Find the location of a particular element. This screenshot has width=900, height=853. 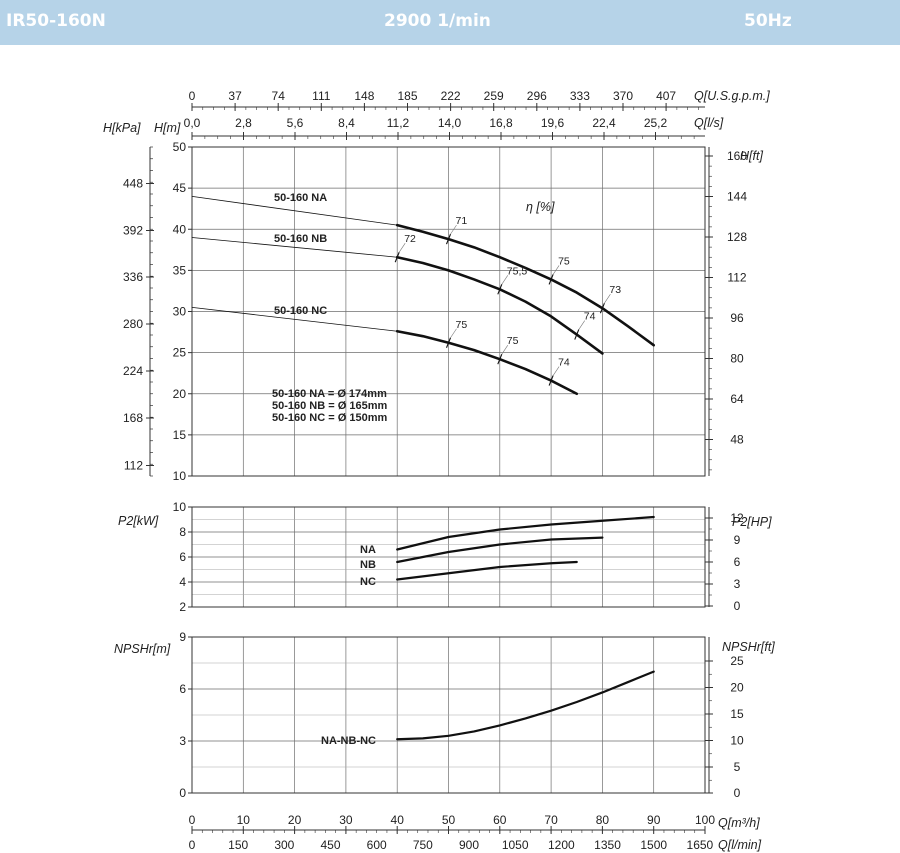

efficiency-value: 73 is located at coordinates (615, 290).